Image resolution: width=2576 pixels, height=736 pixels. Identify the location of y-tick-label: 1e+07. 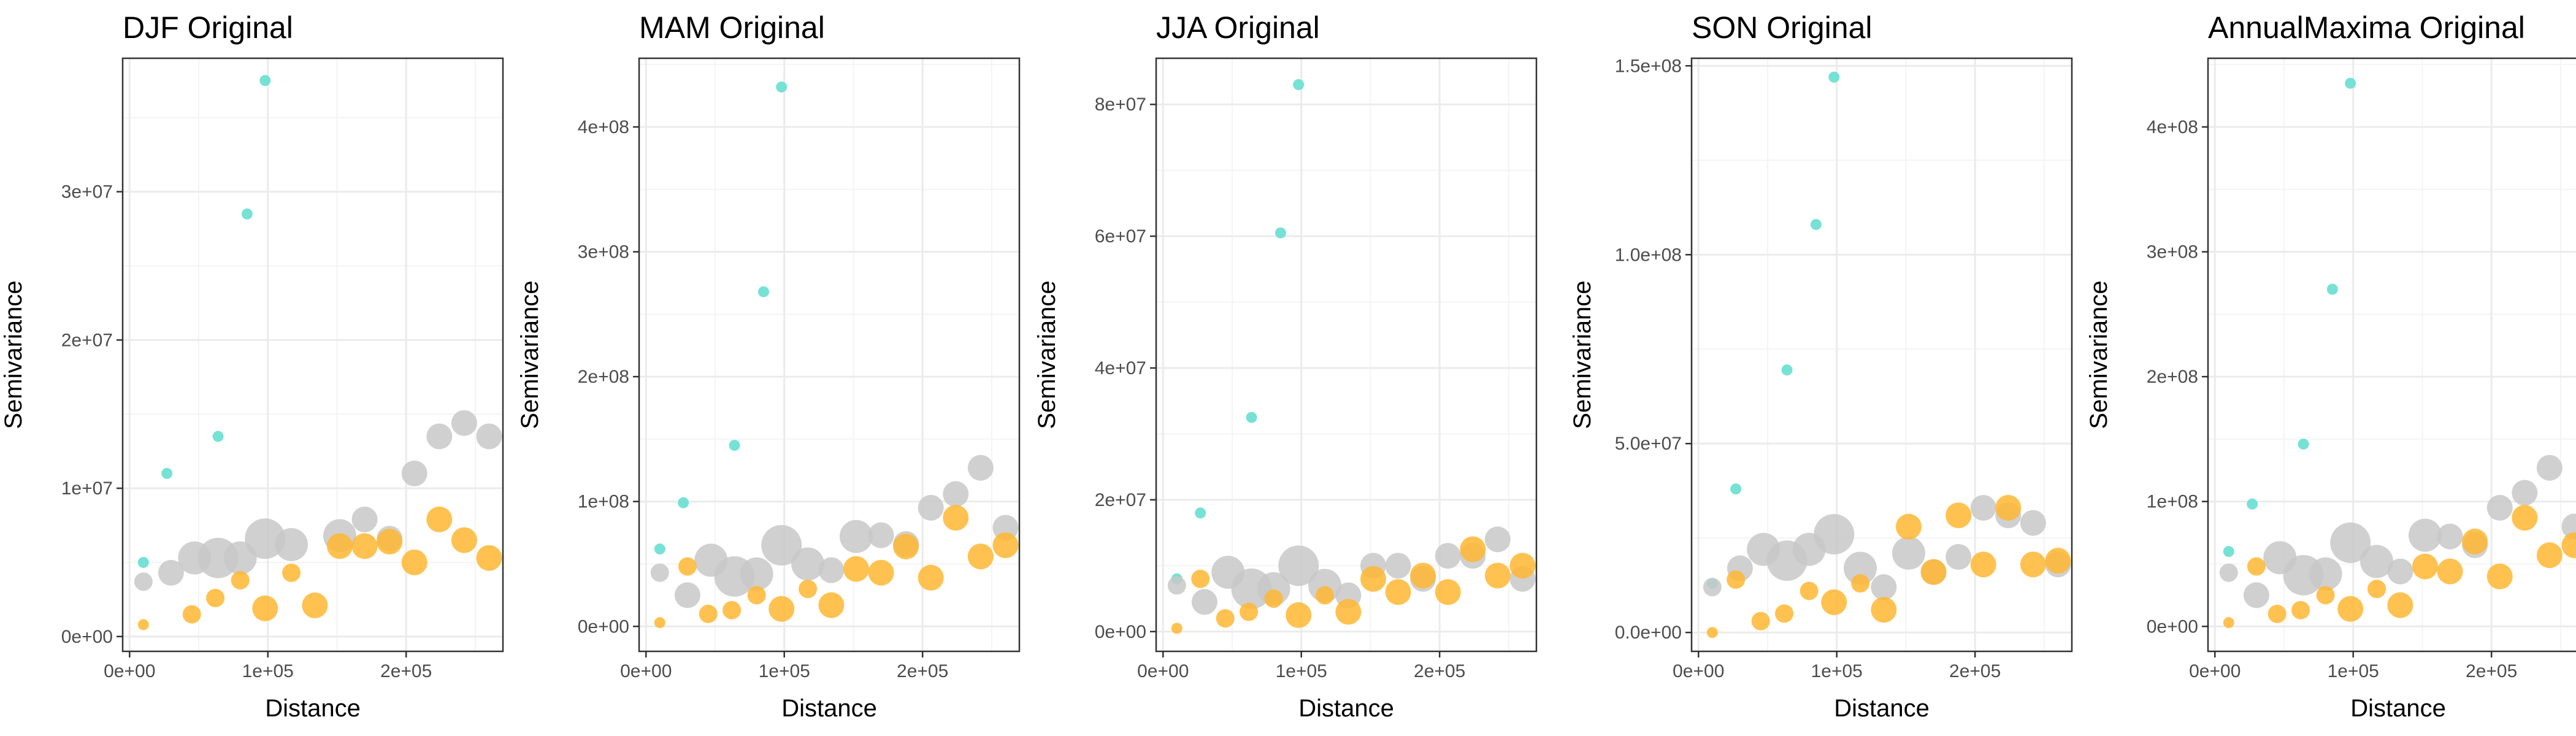
(87, 488).